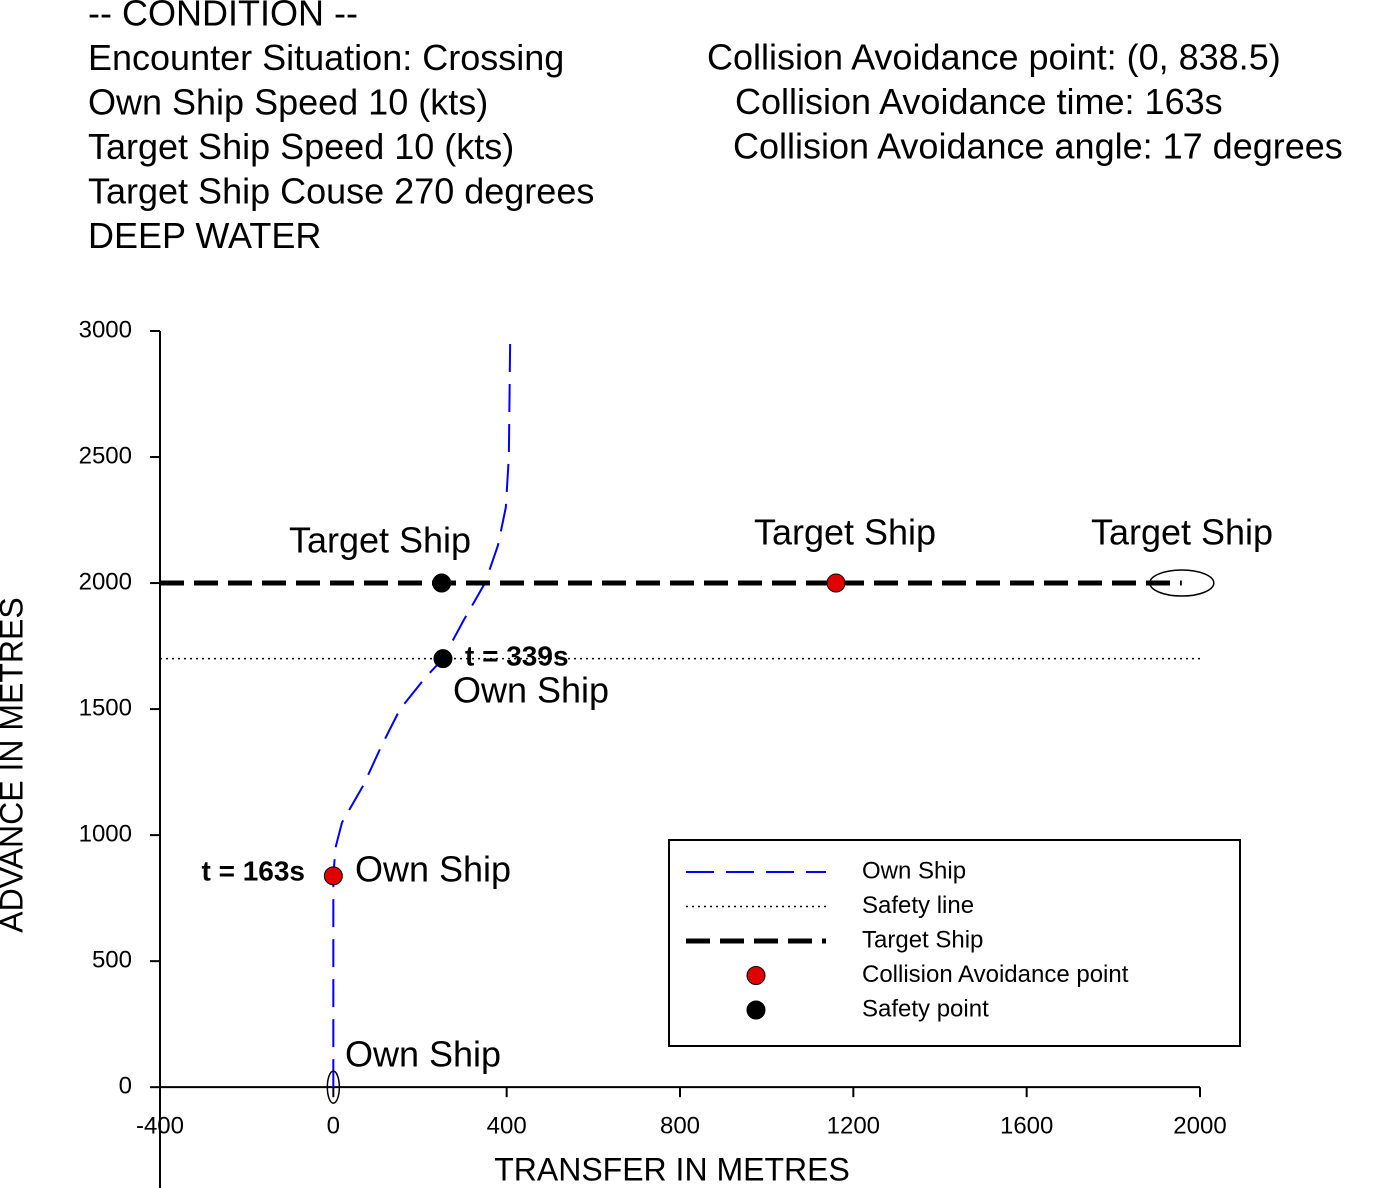 This screenshot has width=1400, height=1188. Describe the element at coordinates (14, 764) in the screenshot. I see `y-axis-label: ADVANCE IN METRES` at that location.